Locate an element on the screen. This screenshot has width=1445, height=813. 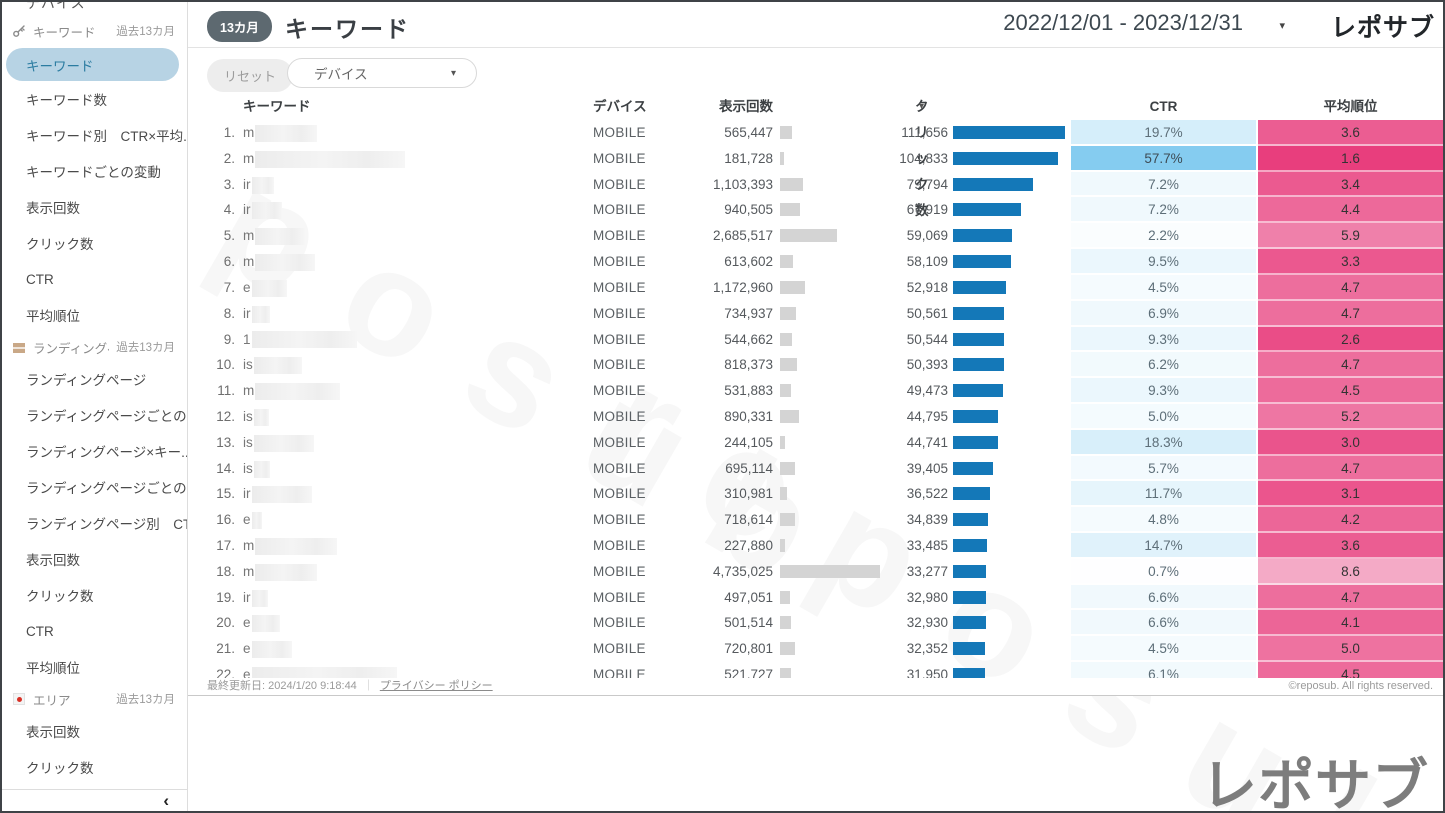
table-row: 5. m MOBILE 2,685,517 59,069 2.2% 5.9 is located at coordinates (815, 236).